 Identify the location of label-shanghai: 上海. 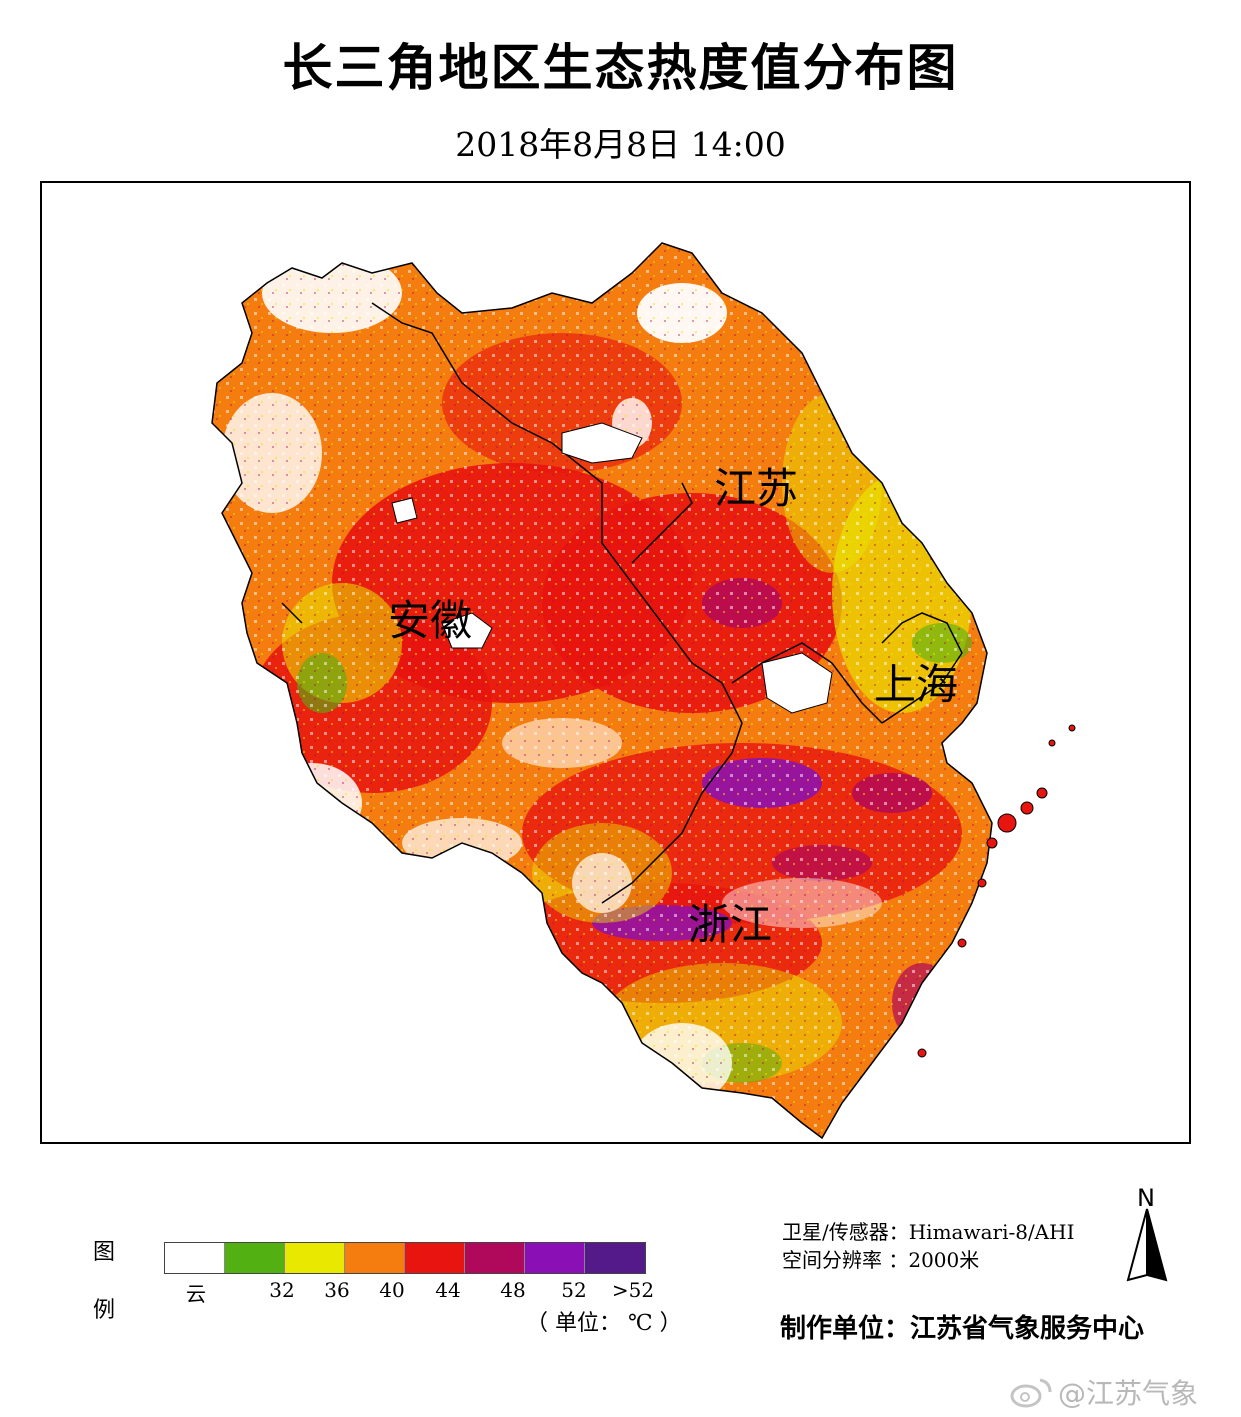
(916, 684).